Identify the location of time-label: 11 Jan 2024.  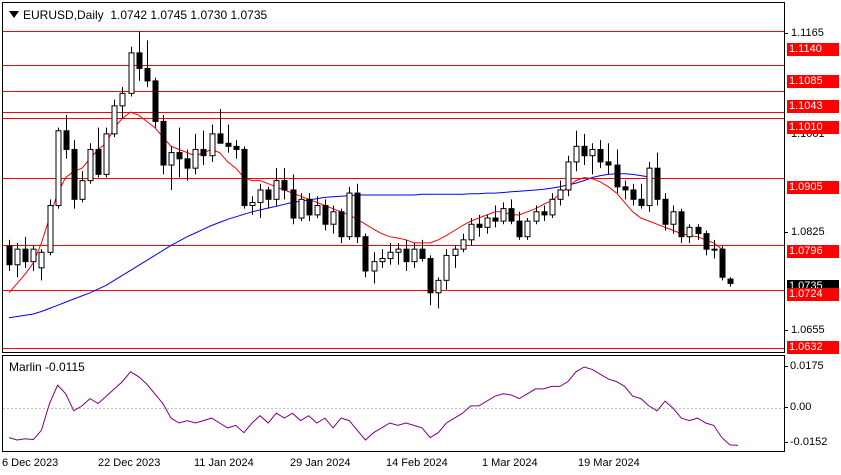
(224, 463).